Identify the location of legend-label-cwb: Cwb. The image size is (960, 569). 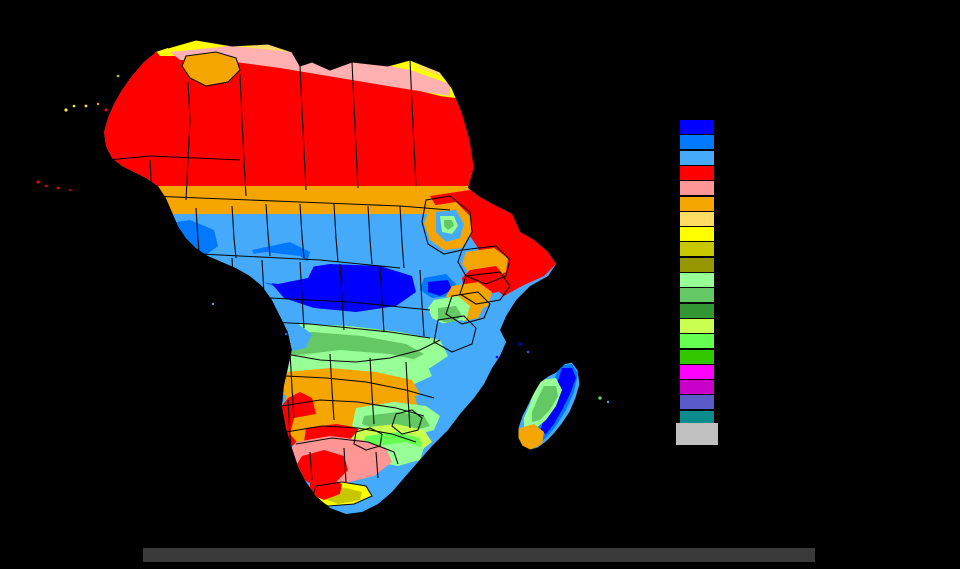
(726, 296).